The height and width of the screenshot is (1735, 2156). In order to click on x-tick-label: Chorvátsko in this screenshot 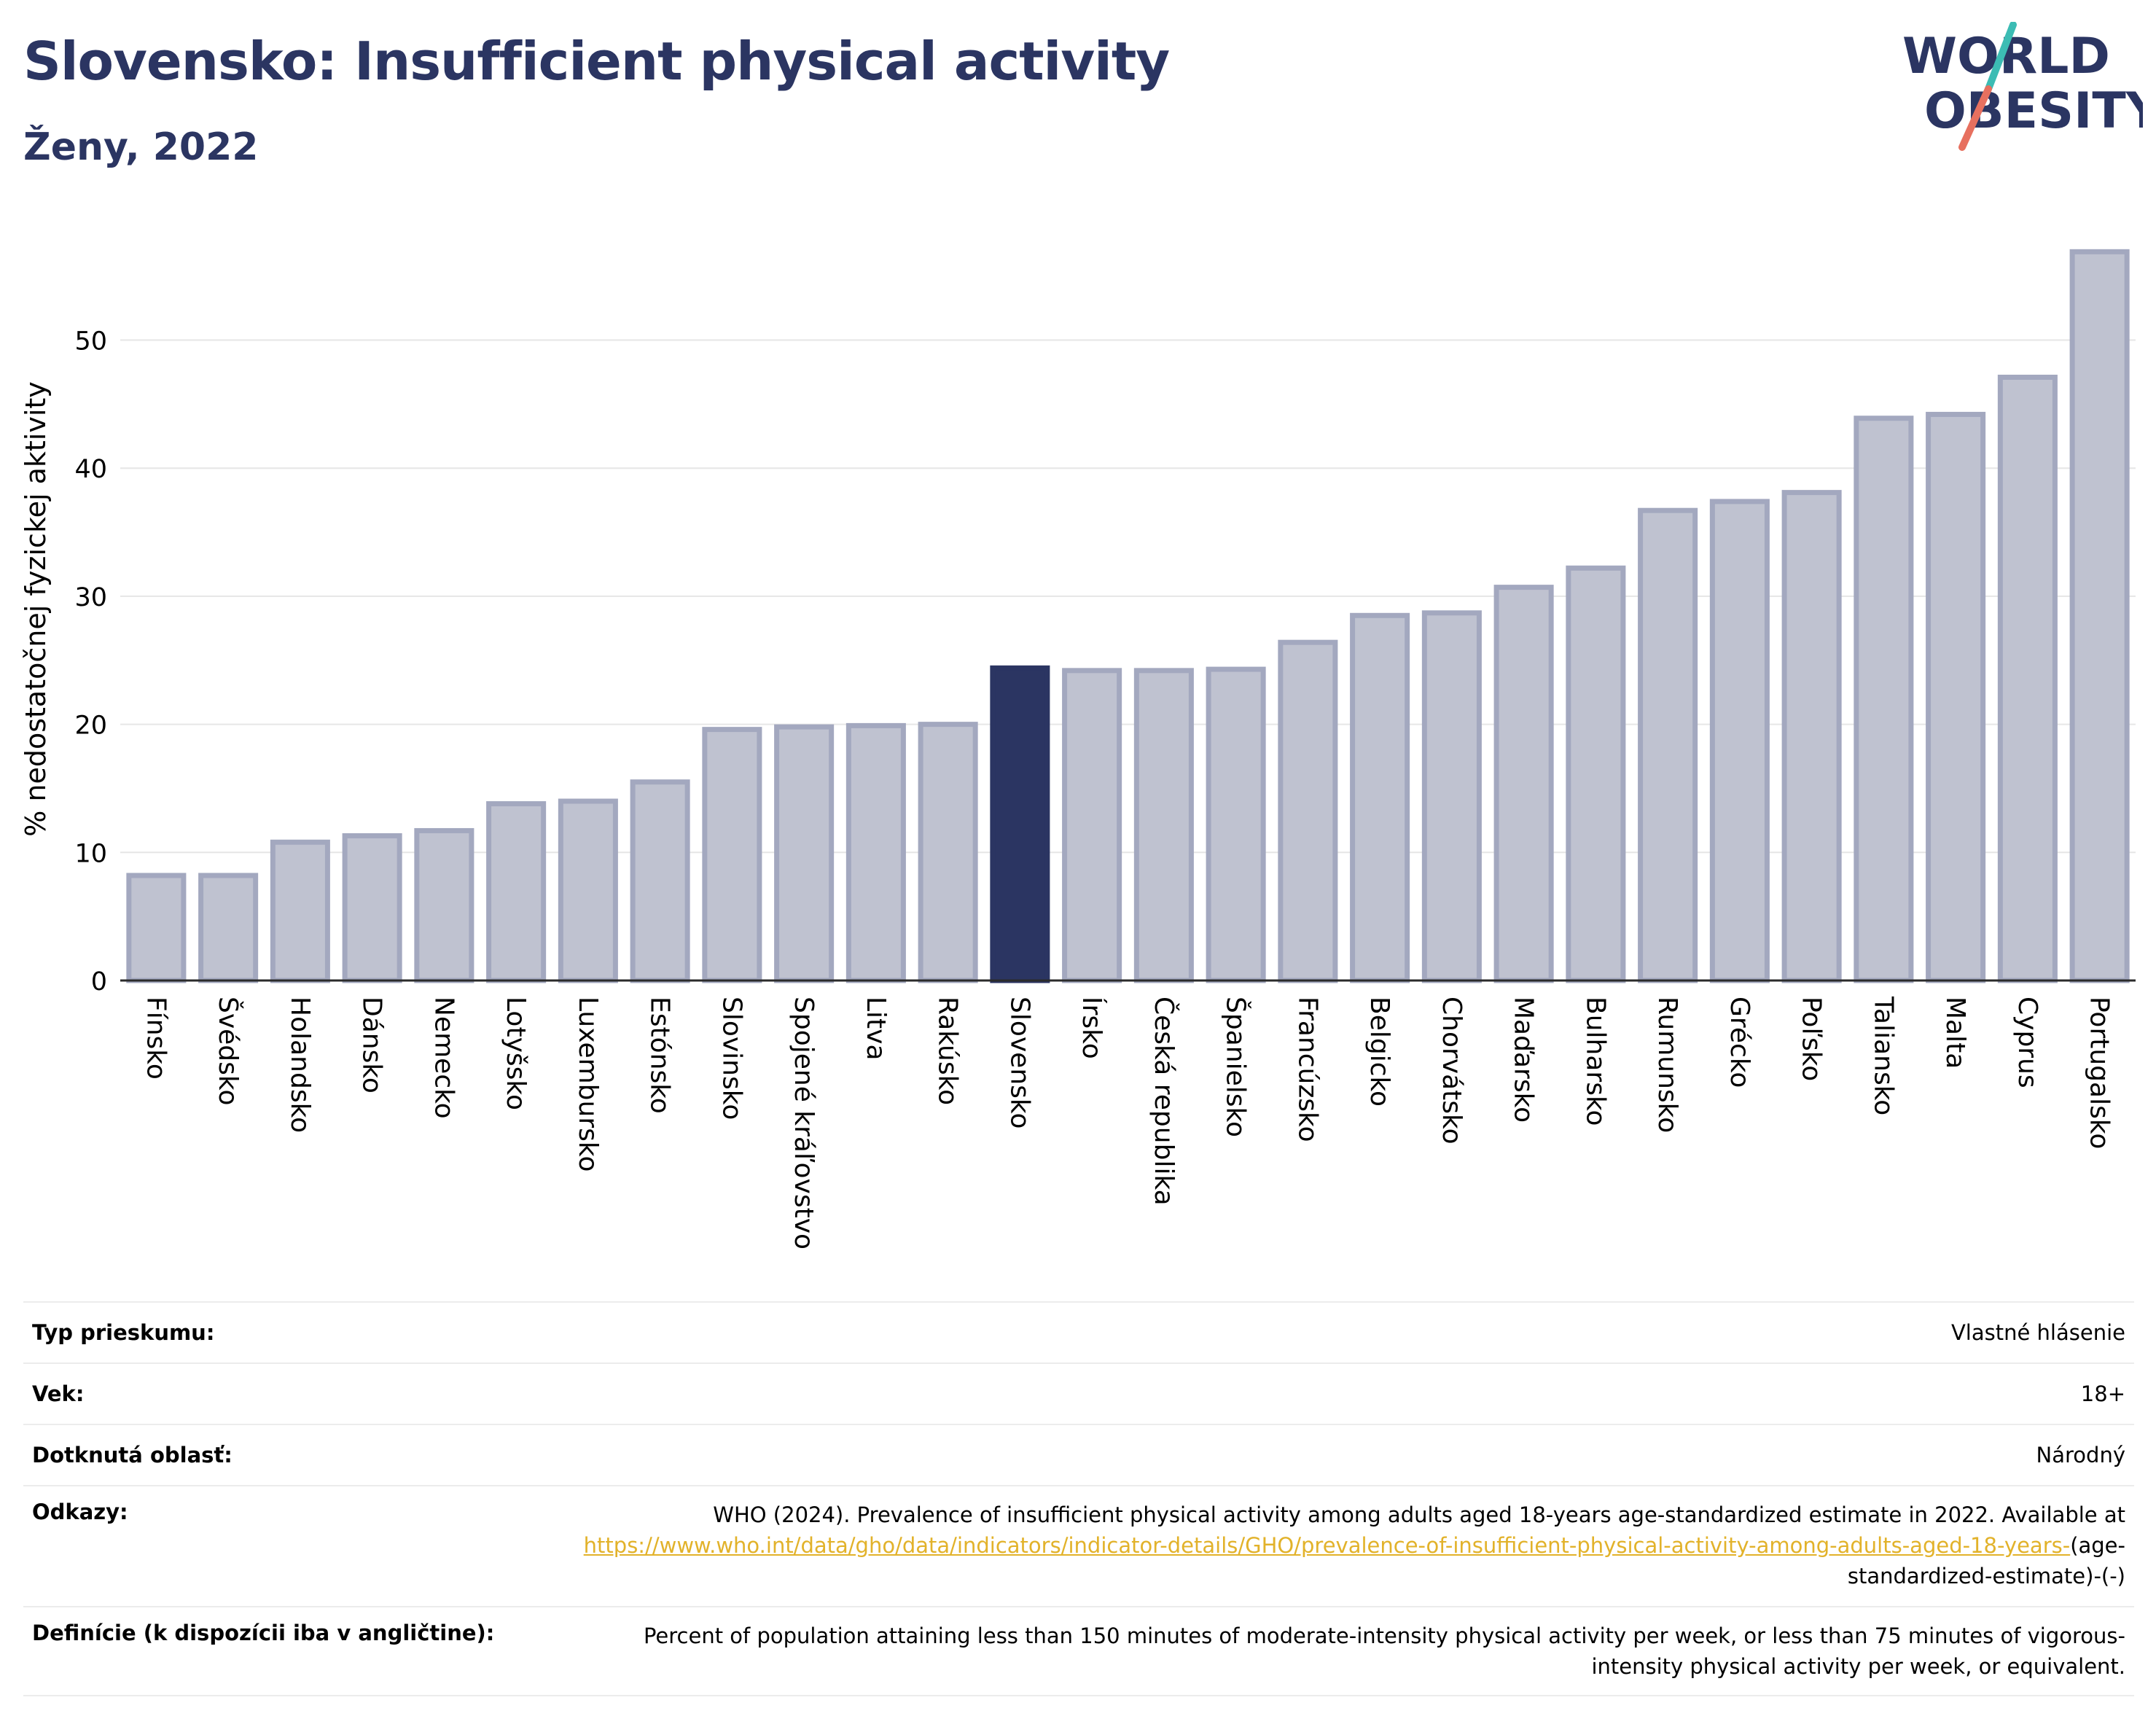, I will do `click(1452, 1071)`.